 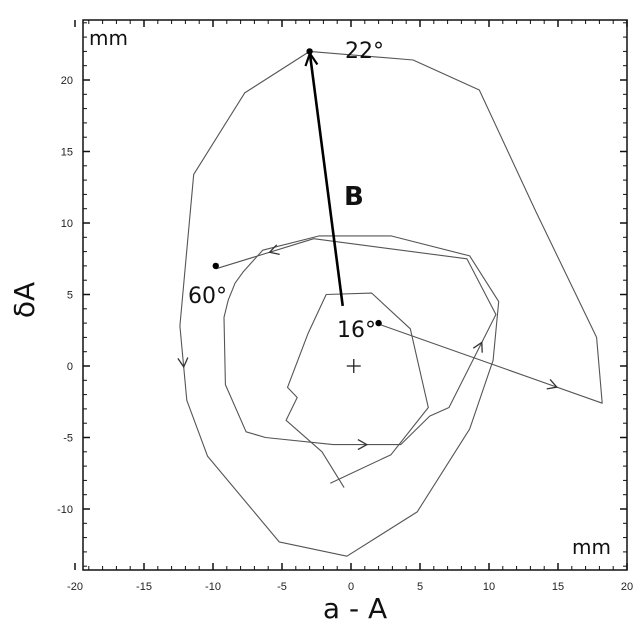 What do you see at coordinates (282, 587) in the screenshot?
I see `x-tick-label: -5` at bounding box center [282, 587].